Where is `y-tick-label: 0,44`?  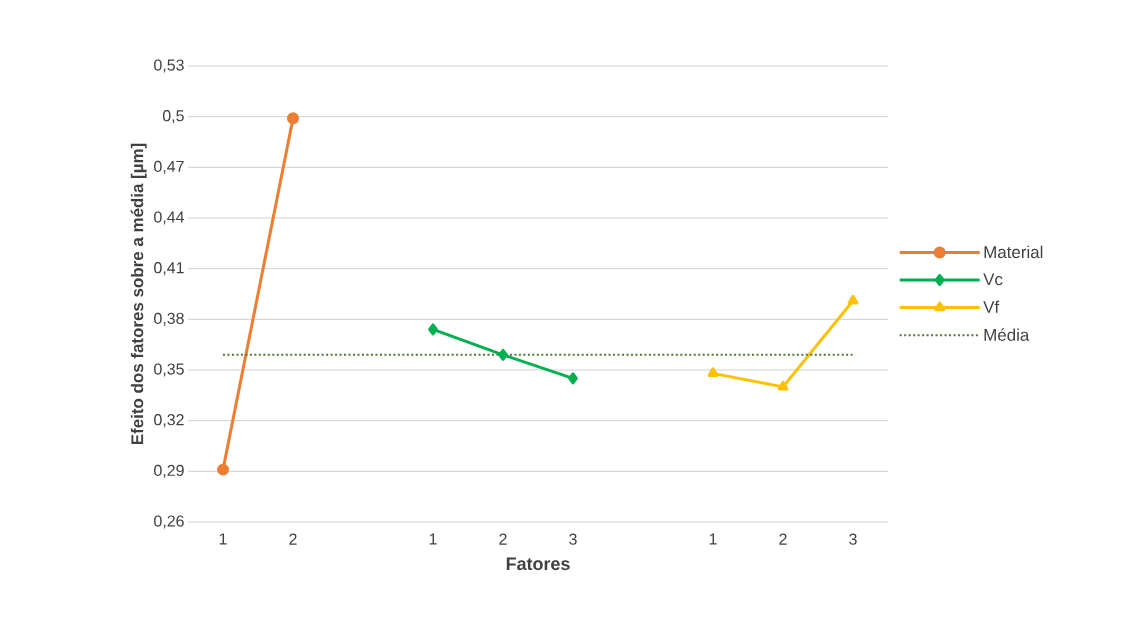
y-tick-label: 0,44 is located at coordinates (169, 218).